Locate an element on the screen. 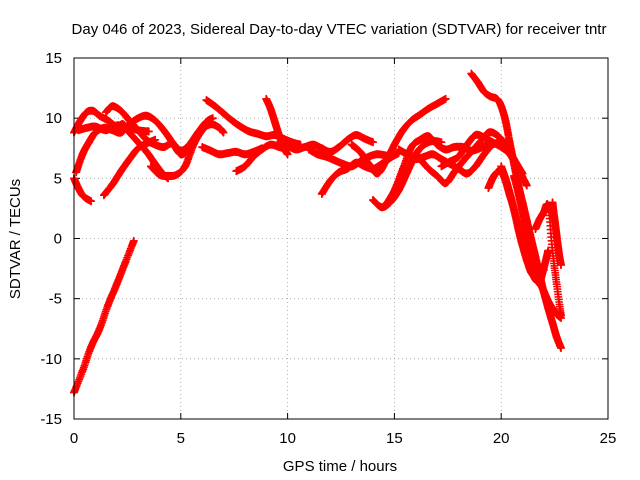 This screenshot has height=480, width=640. x-tick-label: 15 is located at coordinates (394, 438).